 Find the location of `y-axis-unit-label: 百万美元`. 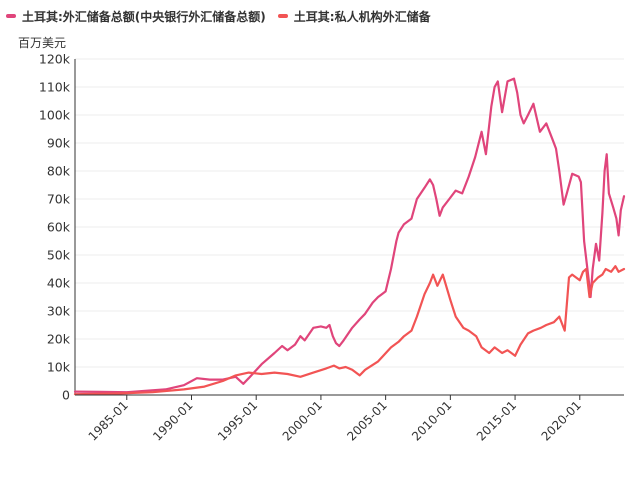

y-axis-unit-label: 百万美元 is located at coordinates (42, 43).